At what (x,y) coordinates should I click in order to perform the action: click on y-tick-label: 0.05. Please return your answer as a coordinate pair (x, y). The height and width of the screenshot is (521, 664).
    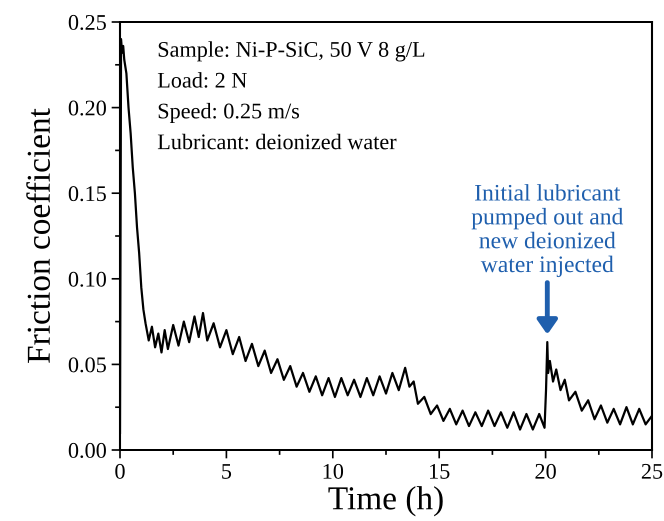
    Looking at the image, I should click on (87, 364).